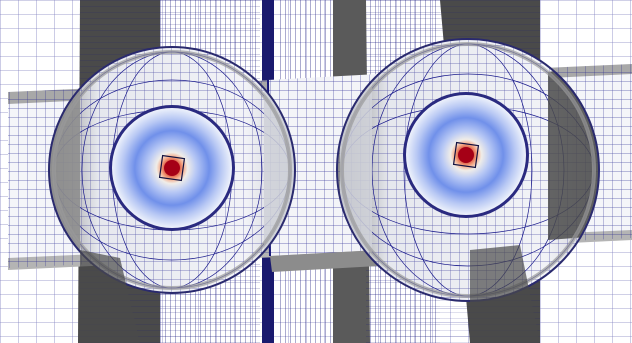 The image size is (632, 343). I want to click on right-field-disc, so click(466, 155).